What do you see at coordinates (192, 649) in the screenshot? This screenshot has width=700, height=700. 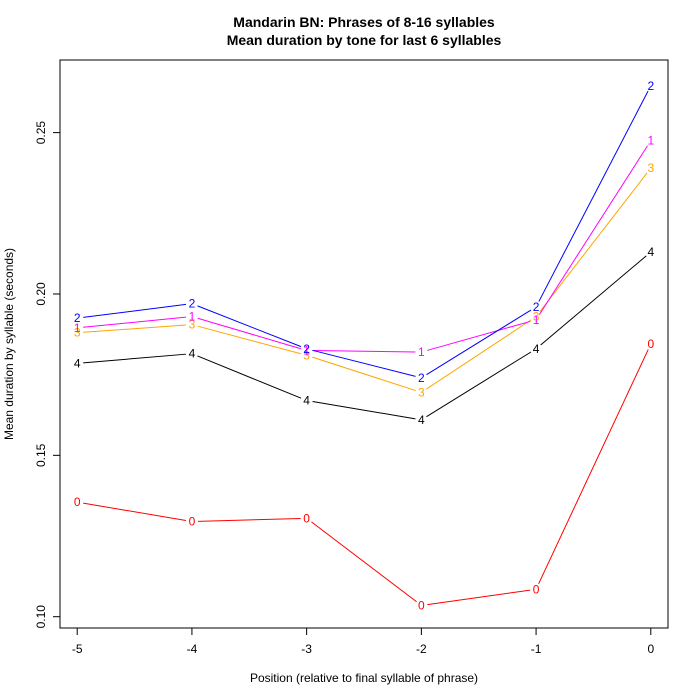 I see `x-tick-label: -4` at bounding box center [192, 649].